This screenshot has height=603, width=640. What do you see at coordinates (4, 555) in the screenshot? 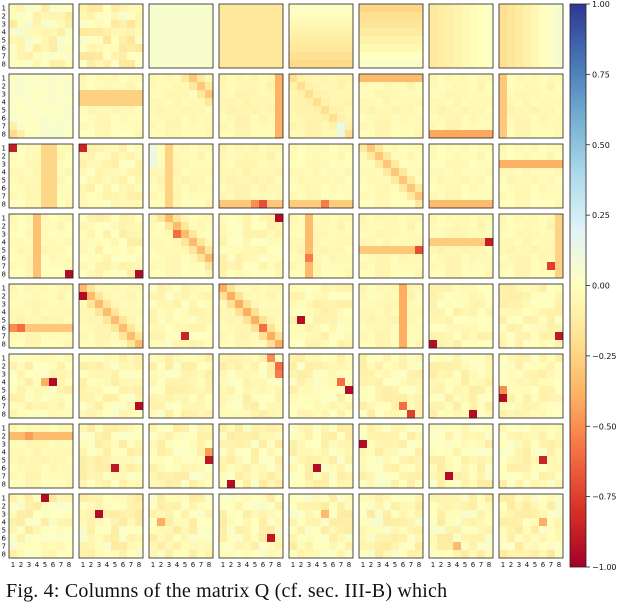
I see `y-tick-label: 8` at bounding box center [4, 555].